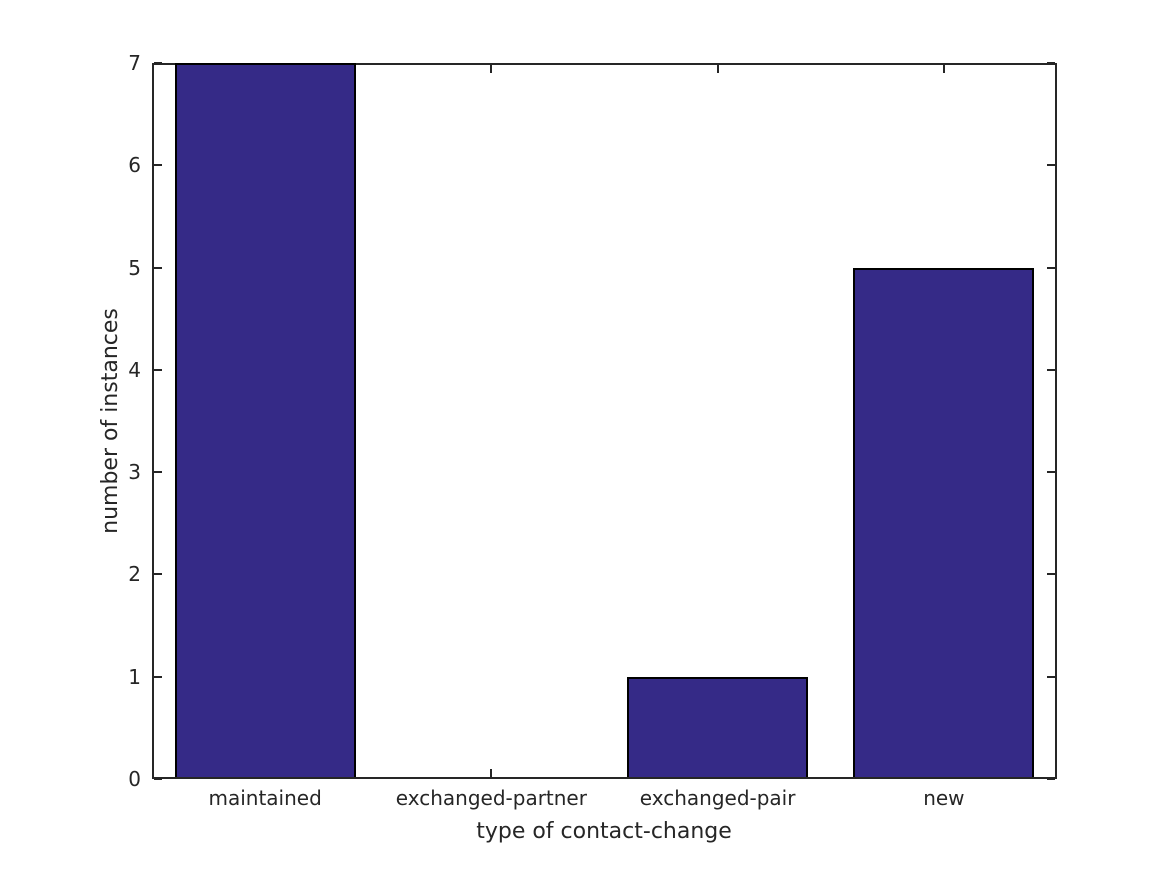 The height and width of the screenshot is (875, 1167). Describe the element at coordinates (134, 472) in the screenshot. I see `y-tick-label: 3` at that location.